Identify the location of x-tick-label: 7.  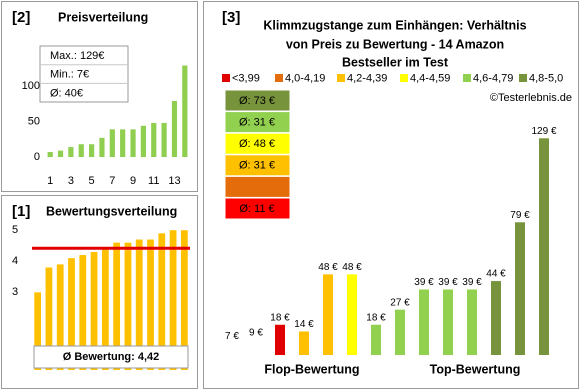
(112, 181).